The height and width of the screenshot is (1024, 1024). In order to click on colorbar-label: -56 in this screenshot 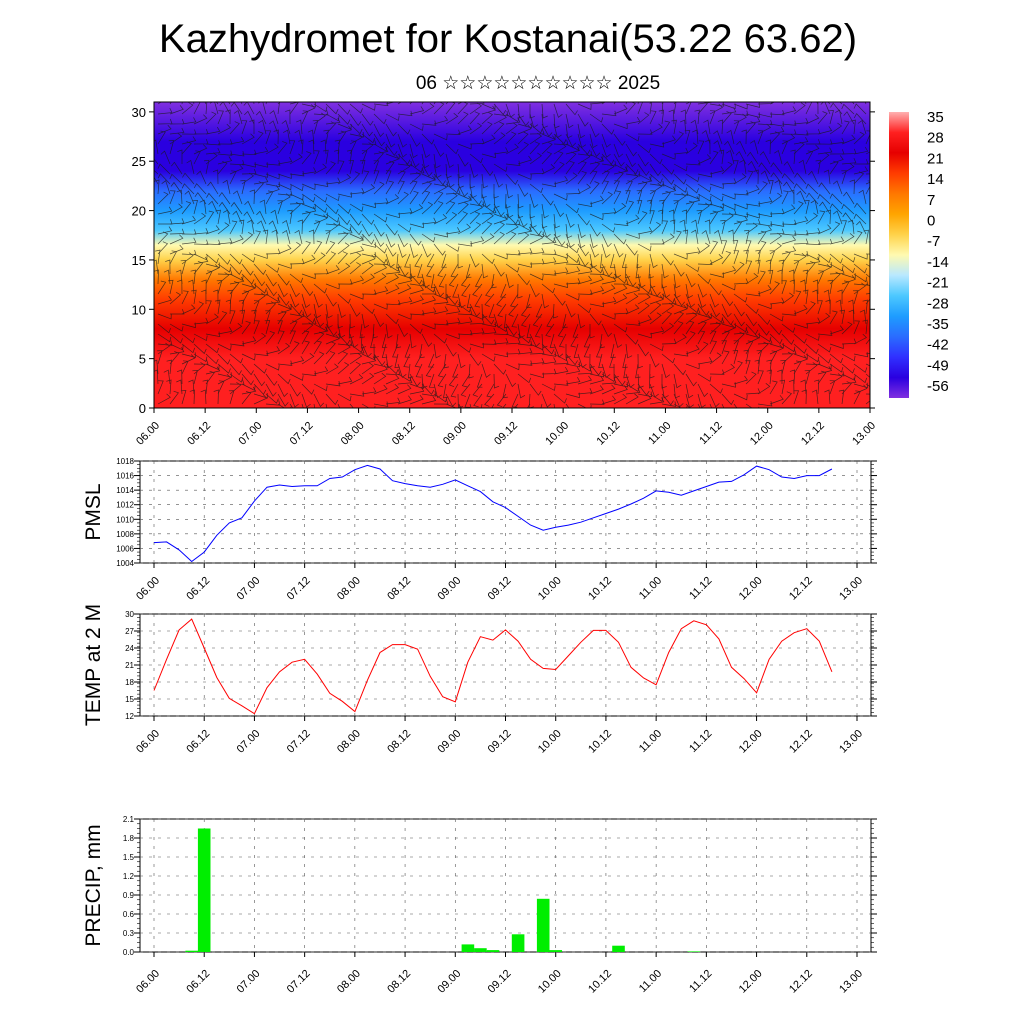, I will do `click(938, 386)`.